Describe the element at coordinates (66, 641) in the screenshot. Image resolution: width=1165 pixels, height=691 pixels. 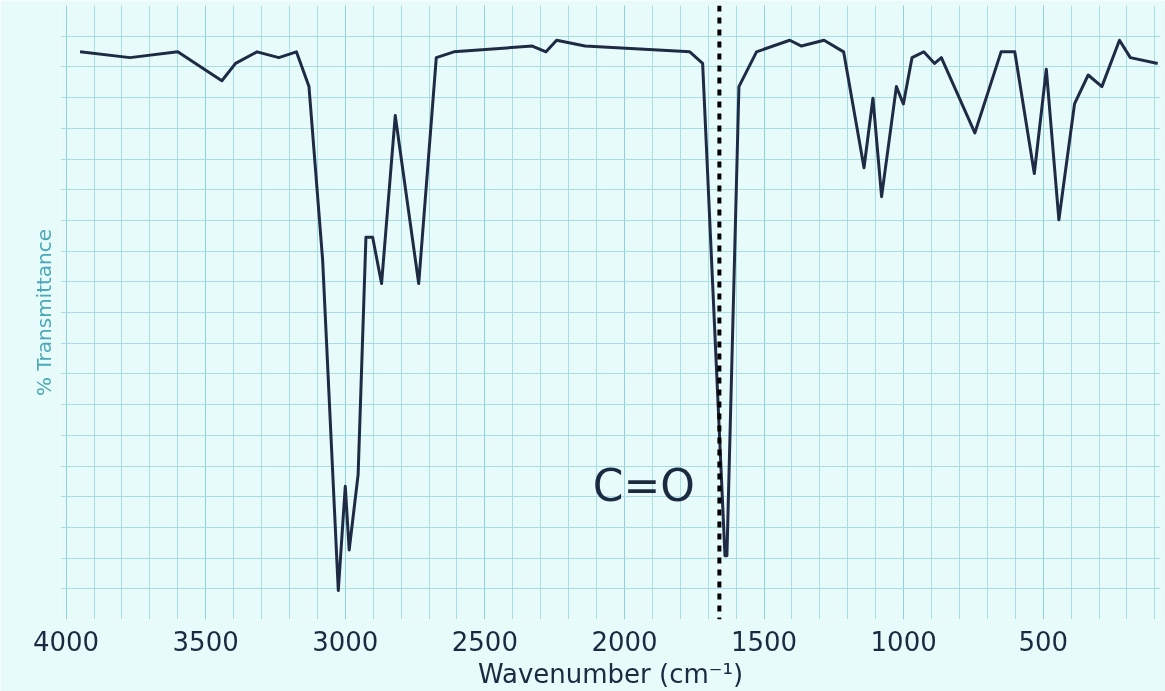
I see `x-tick-label: 4000` at that location.